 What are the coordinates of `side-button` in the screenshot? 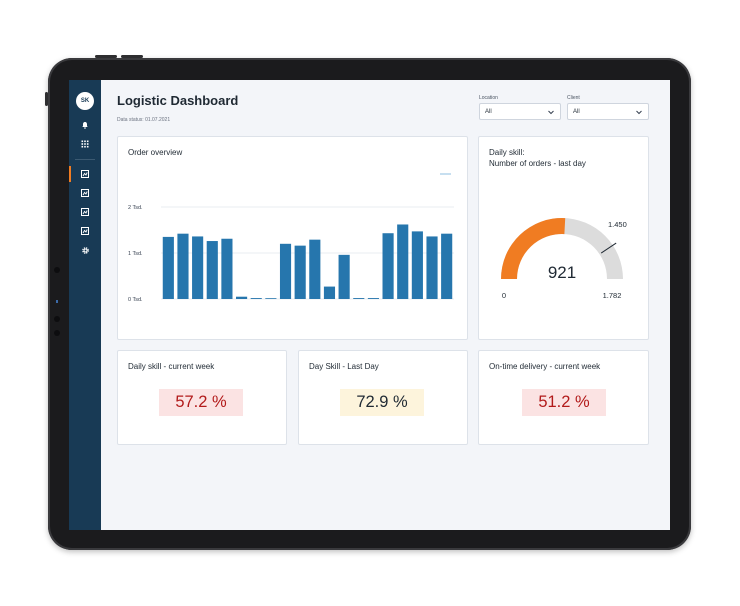 It's located at (46, 99).